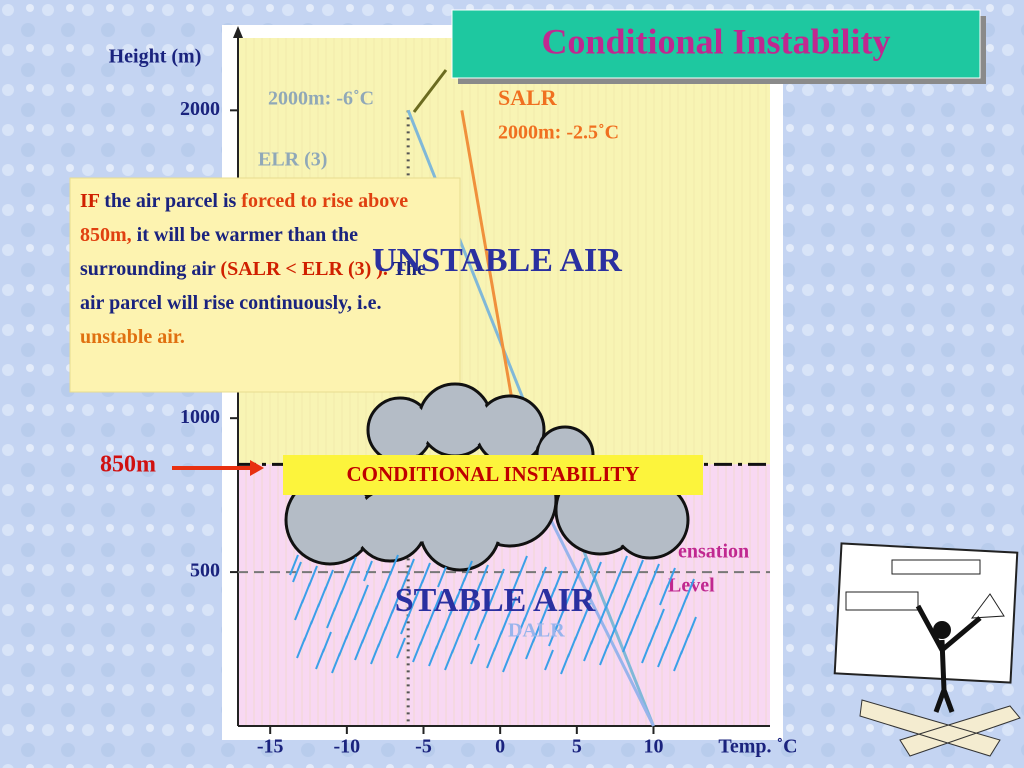 Image resolution: width=1024 pixels, height=768 pixels. I want to click on x-axis-label: Temp. ˚C, so click(757, 747).